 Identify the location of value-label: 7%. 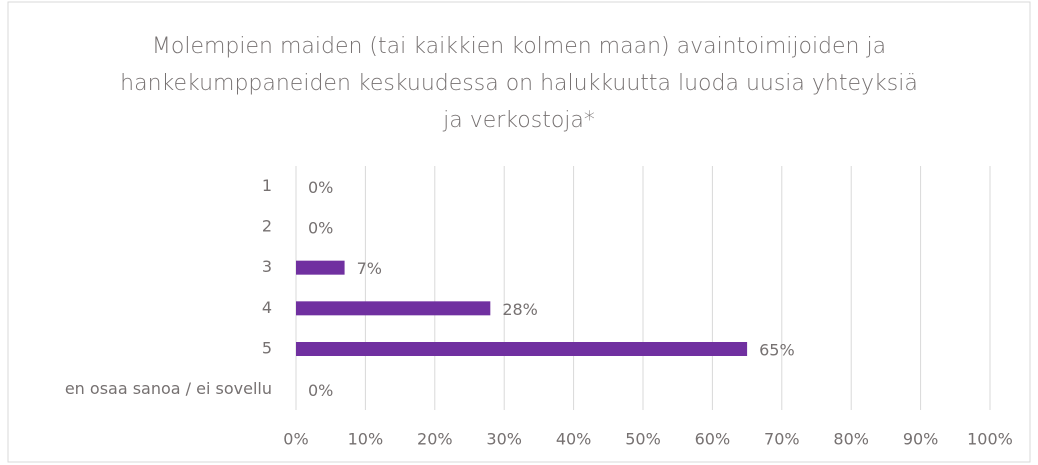
(369, 268).